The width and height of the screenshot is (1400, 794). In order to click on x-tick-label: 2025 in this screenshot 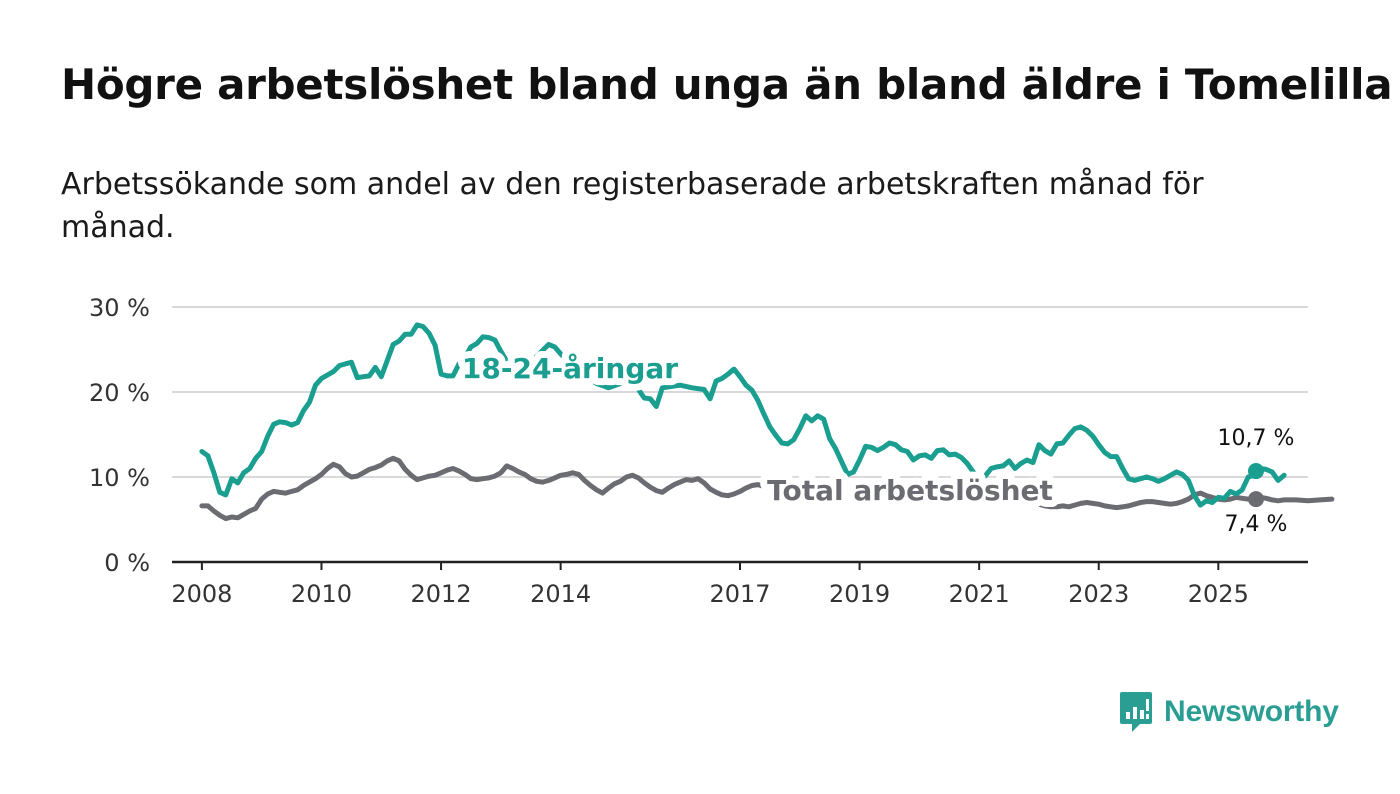, I will do `click(1218, 594)`.